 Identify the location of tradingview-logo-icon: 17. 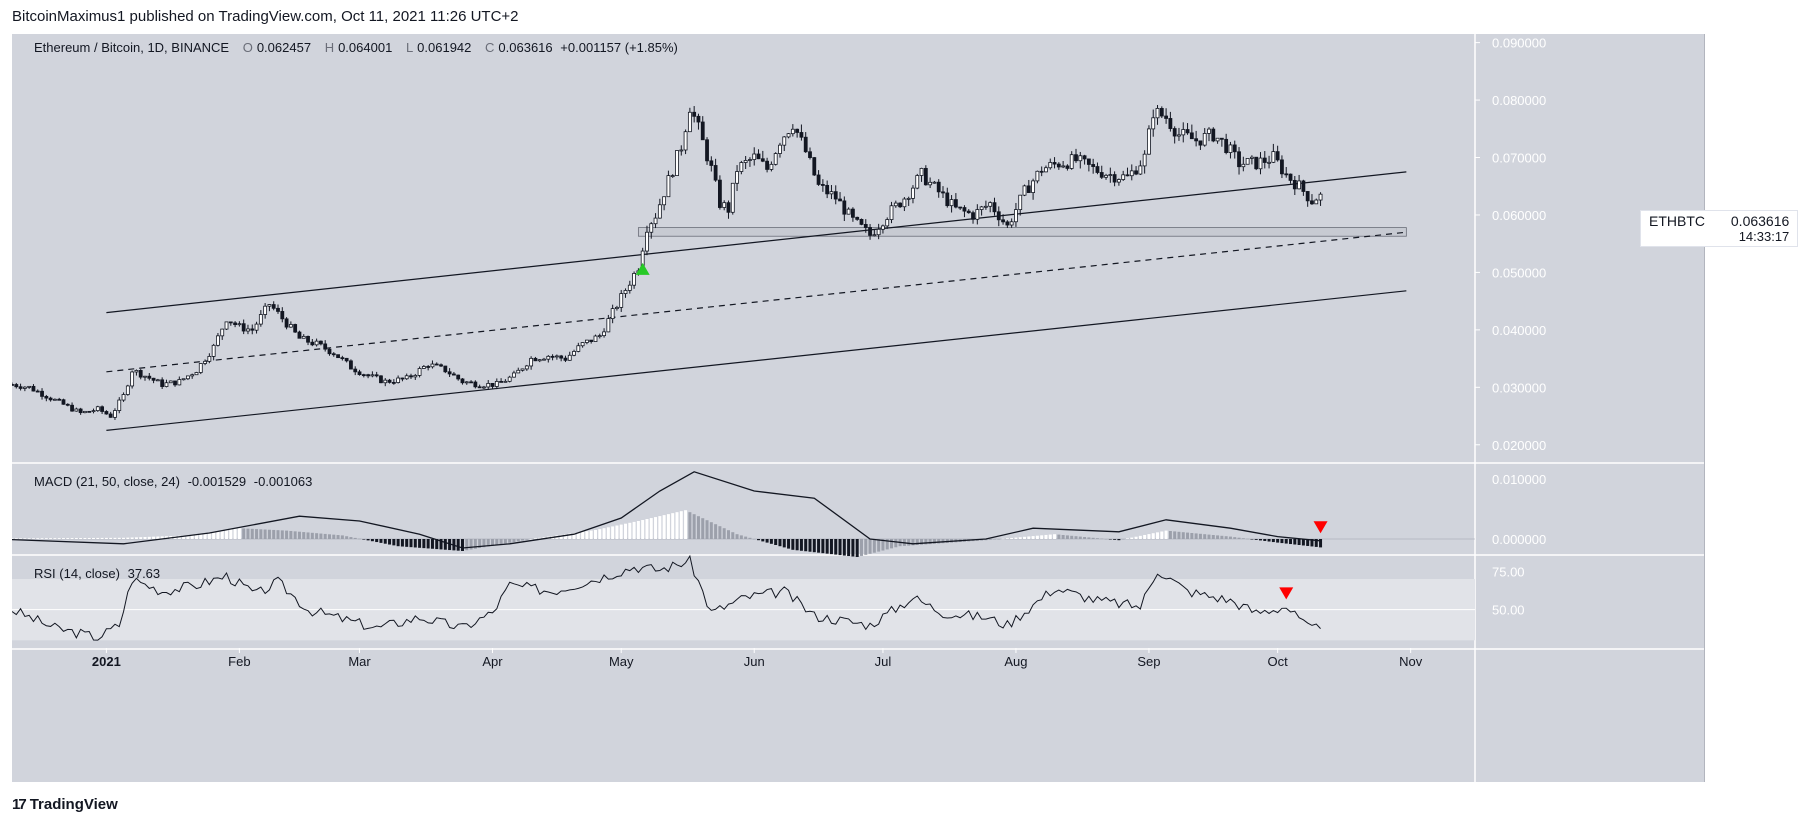
(19, 804).